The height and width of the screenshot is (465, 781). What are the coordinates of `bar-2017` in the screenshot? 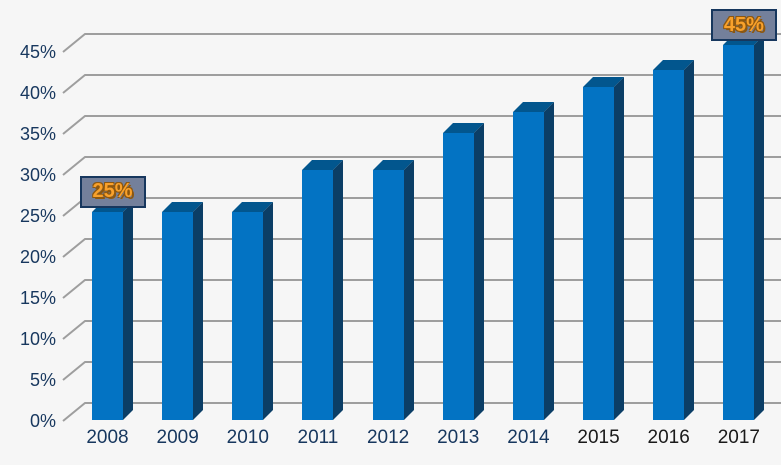 It's located at (744, 227).